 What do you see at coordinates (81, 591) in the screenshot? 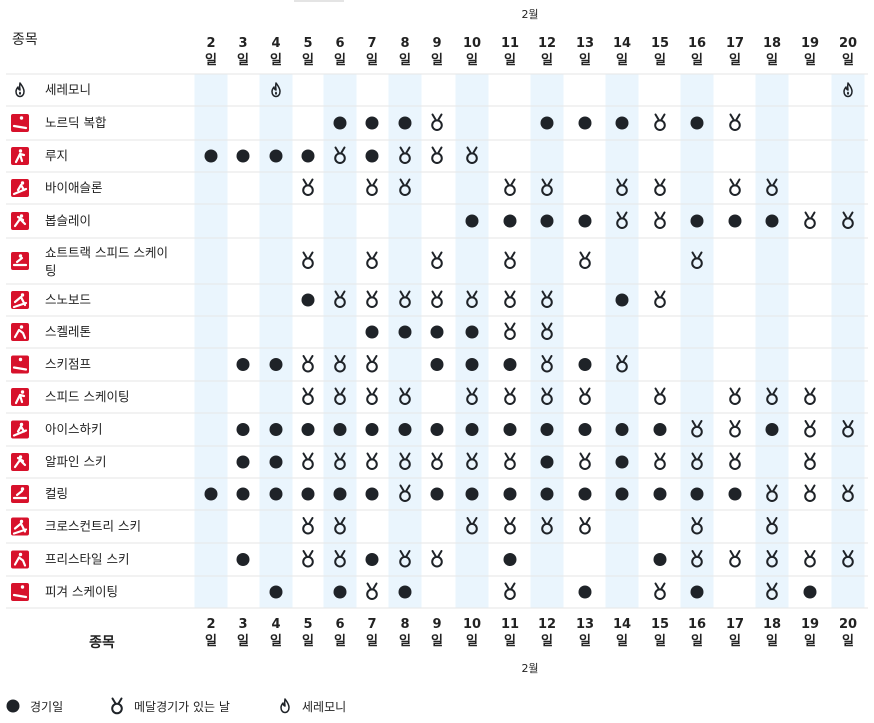
I see `sport-name: 피겨 스케이팅` at bounding box center [81, 591].